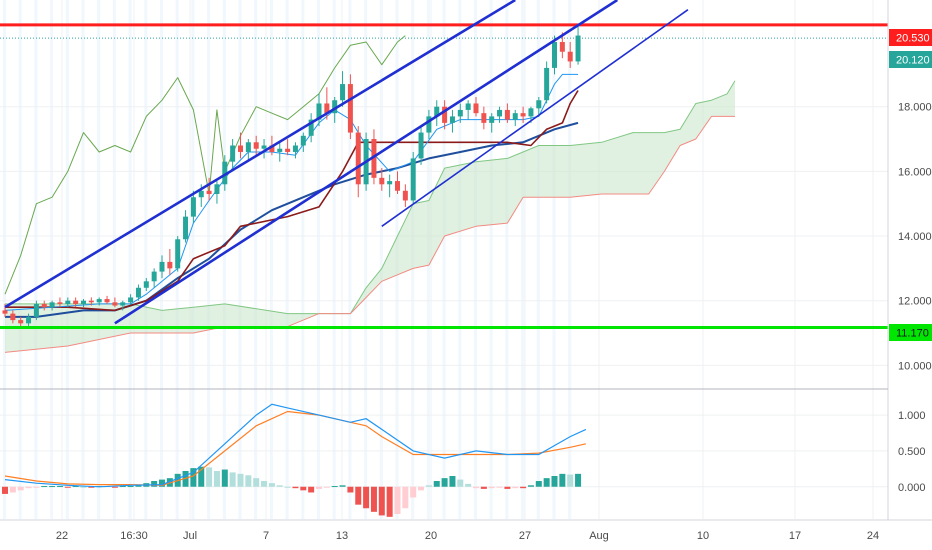 This screenshot has width=932, height=550. Describe the element at coordinates (910, 37) in the screenshot. I see `resistance-price-badge` at that location.